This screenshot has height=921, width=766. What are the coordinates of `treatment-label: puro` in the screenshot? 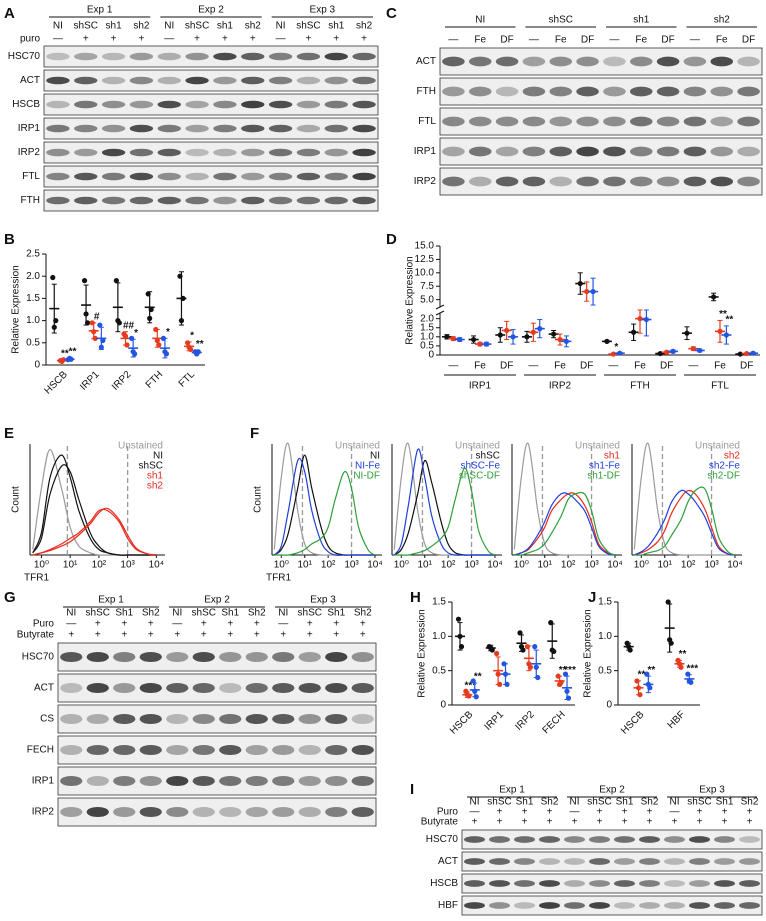 It's located at (30, 39).